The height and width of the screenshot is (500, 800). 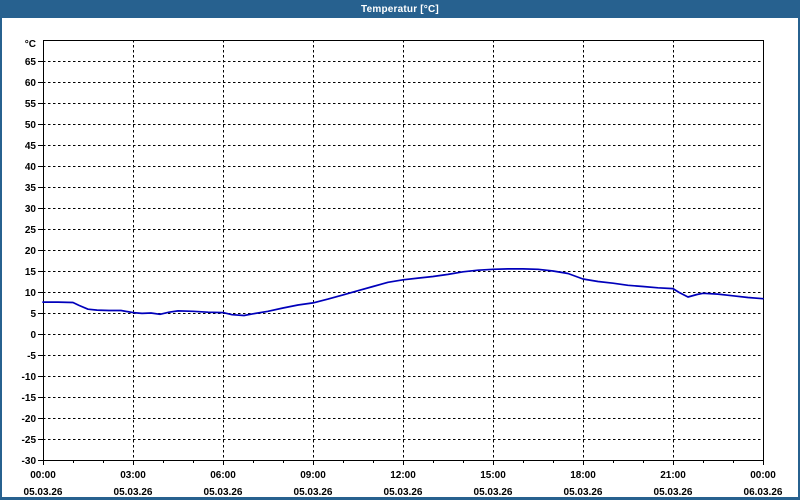 I want to click on y-axis-label: -20, so click(x=29, y=419).